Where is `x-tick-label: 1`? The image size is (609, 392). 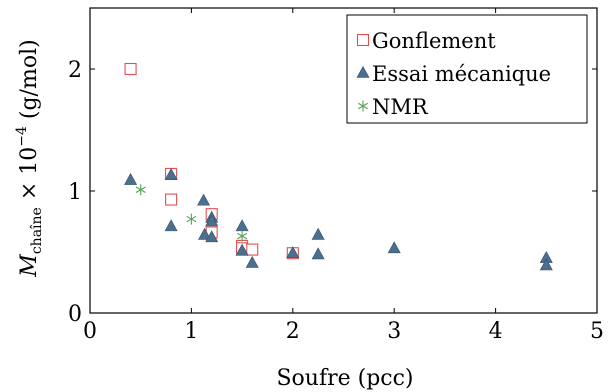
x-tick-label: 1 is located at coordinates (191, 331).